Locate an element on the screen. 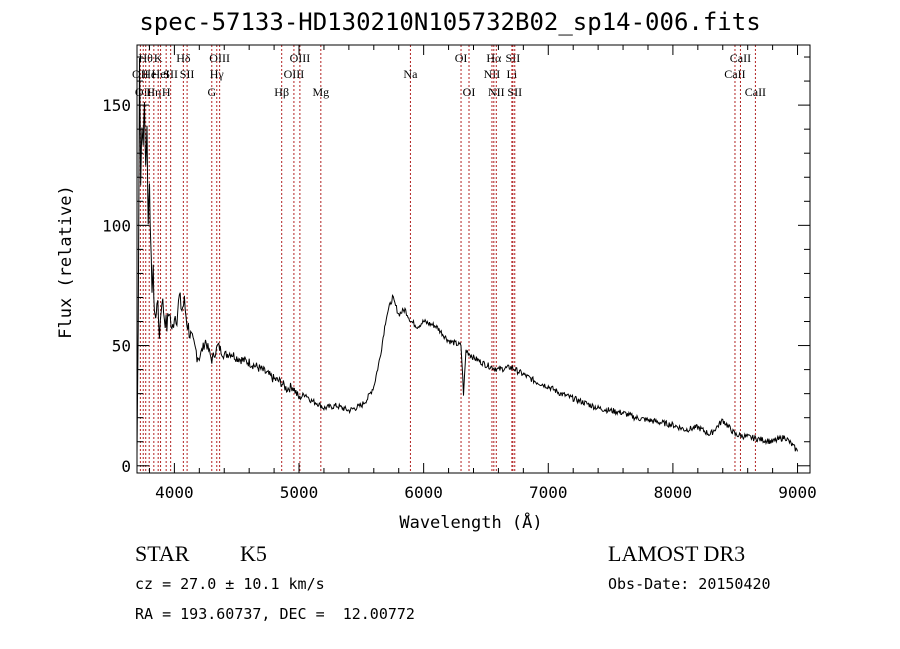 Image resolution: width=900 pixels, height=649 pixels. redshift-text: cz = 27.0 ± 10.1 km/s is located at coordinates (230, 584).